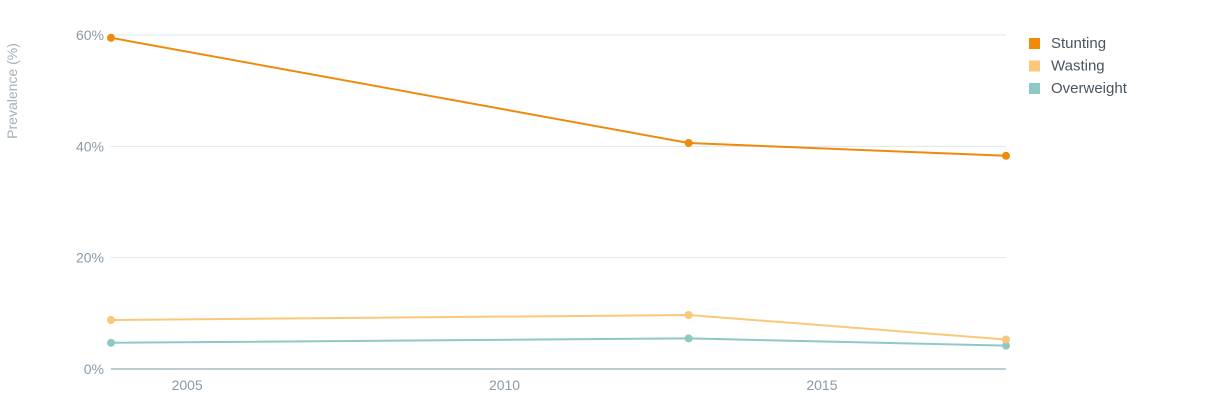  I want to click on x-axis-ticks: 2005 2010 2015, so click(505, 385).